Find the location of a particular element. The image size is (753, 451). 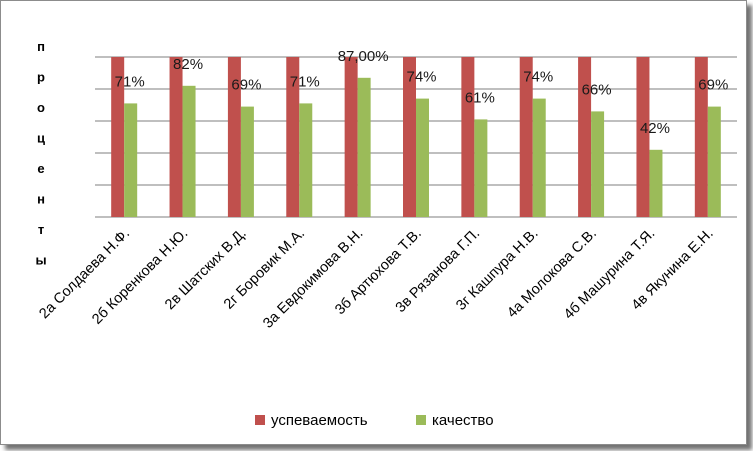

legend: успеваемость качество is located at coordinates (374, 420).